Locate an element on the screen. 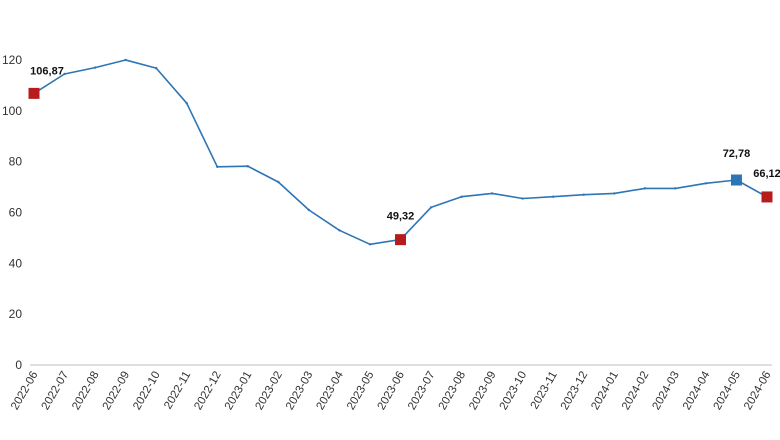 This screenshot has height=440, width=780. x-tick-label: 2024-05 is located at coordinates (728, 391).